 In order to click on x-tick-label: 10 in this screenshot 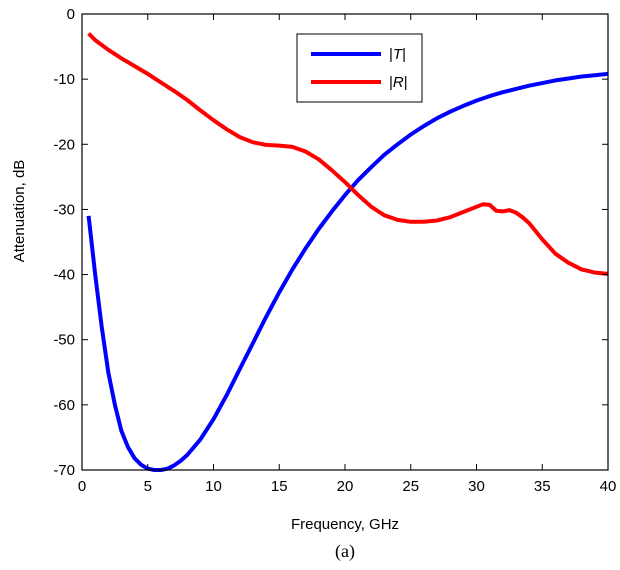, I will do `click(213, 486)`.